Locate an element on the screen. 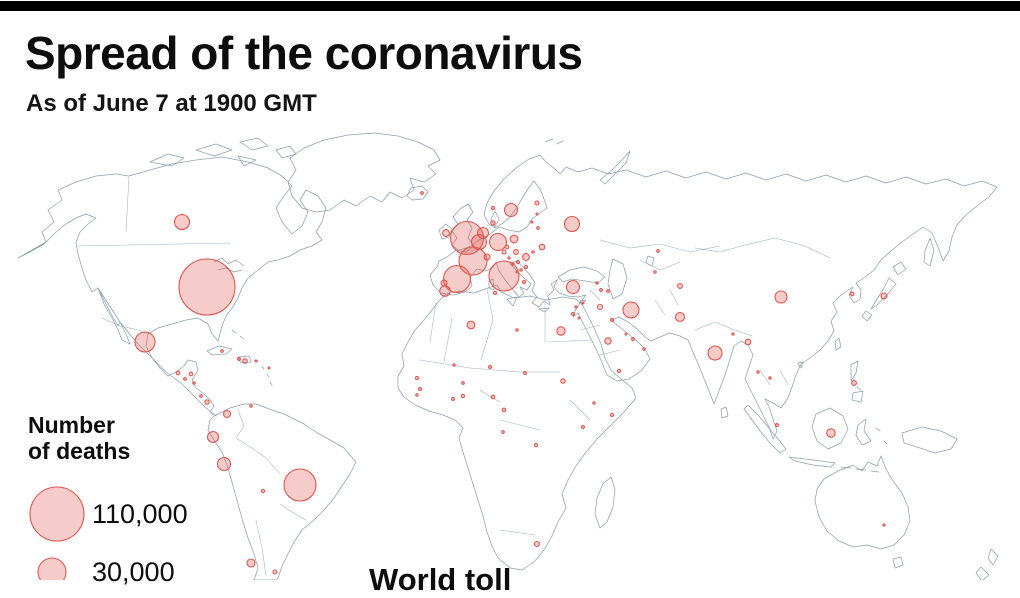 The height and width of the screenshot is (598, 1020). bubble-afghanistan is located at coordinates (680, 286).